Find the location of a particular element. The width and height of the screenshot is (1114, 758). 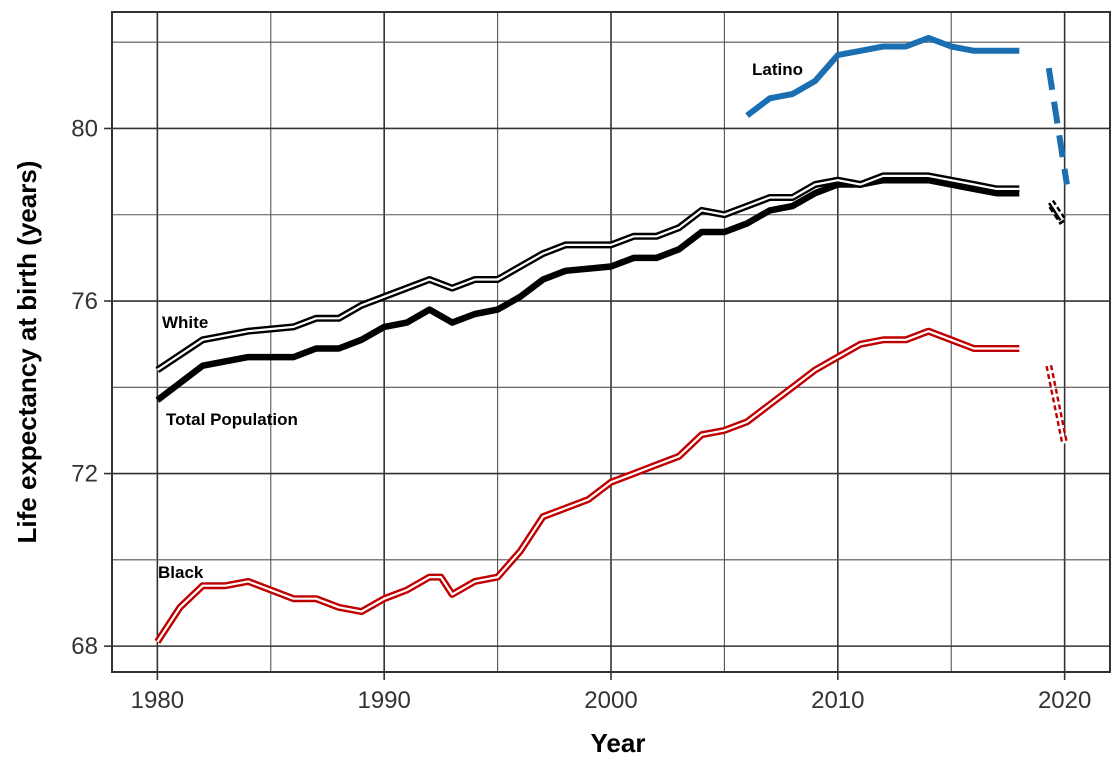

x-tick-label: 2000 is located at coordinates (610, 700).